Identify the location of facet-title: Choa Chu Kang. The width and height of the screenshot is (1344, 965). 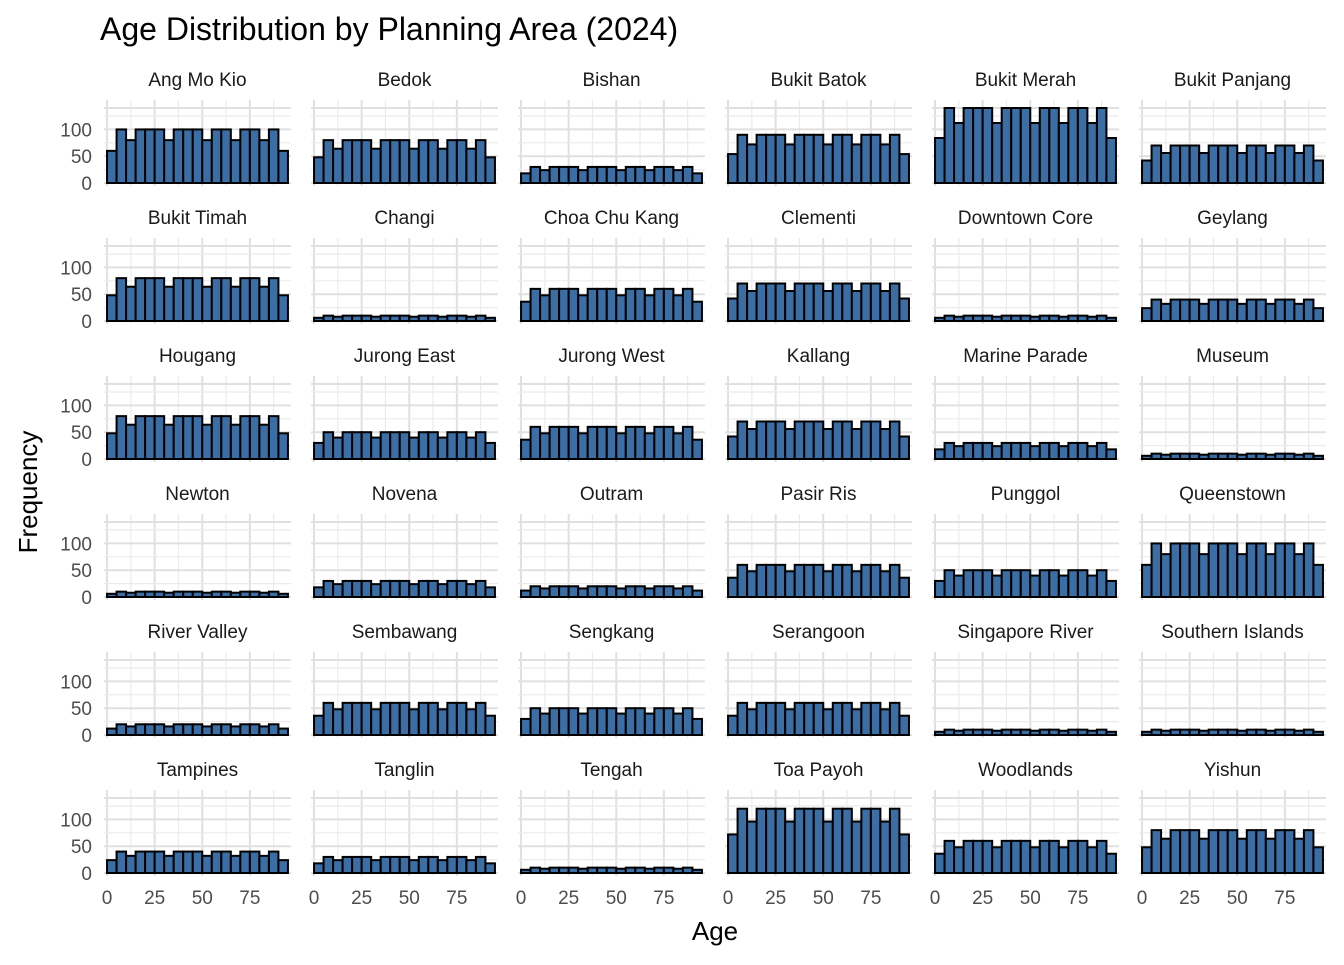
(611, 218).